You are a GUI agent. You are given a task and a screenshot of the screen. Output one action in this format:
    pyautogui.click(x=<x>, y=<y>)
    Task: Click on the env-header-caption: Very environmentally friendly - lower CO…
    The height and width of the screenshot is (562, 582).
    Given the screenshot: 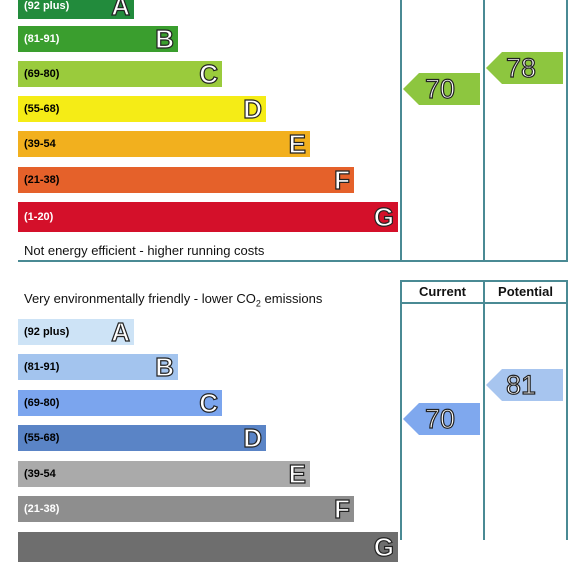 What is the action you would take?
    pyautogui.click(x=173, y=300)
    